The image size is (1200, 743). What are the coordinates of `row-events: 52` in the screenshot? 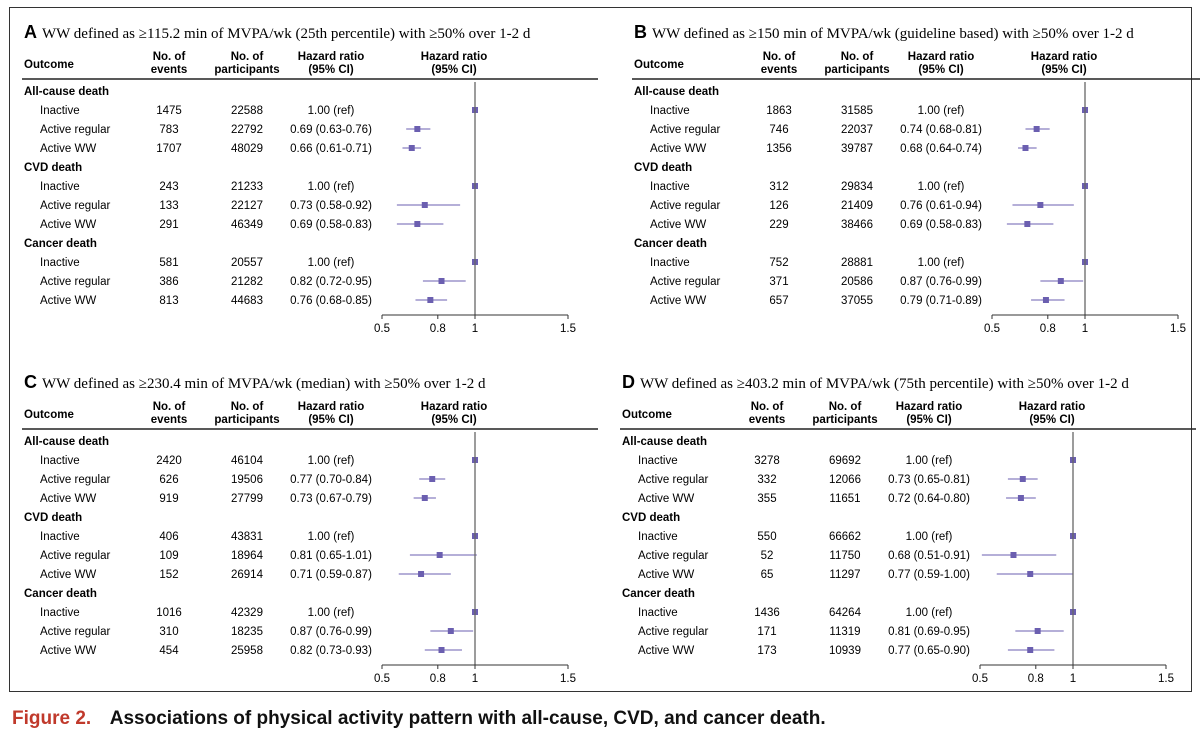 It's located at (767, 556).